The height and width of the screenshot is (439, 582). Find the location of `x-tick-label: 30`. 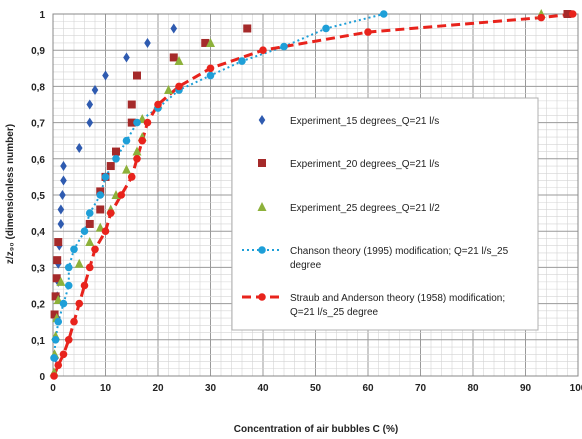

x-tick-label: 30 is located at coordinates (211, 388).